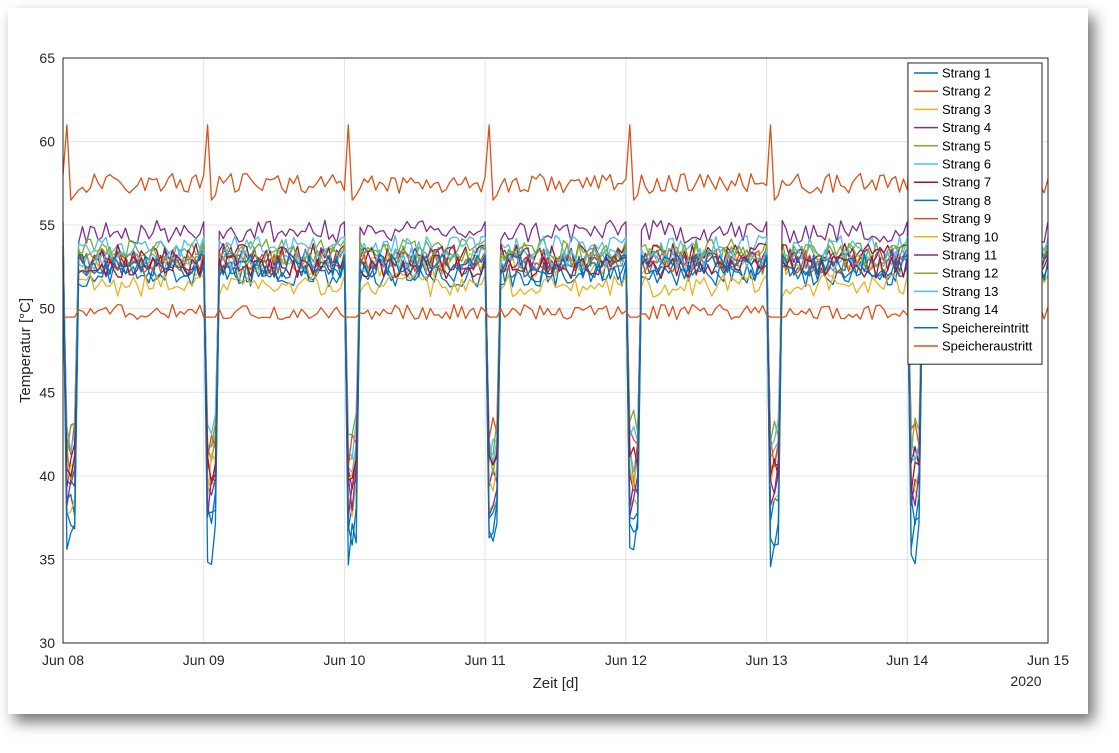  Describe the element at coordinates (966, 91) in the screenshot. I see `legend-entry: Strang 2` at that location.